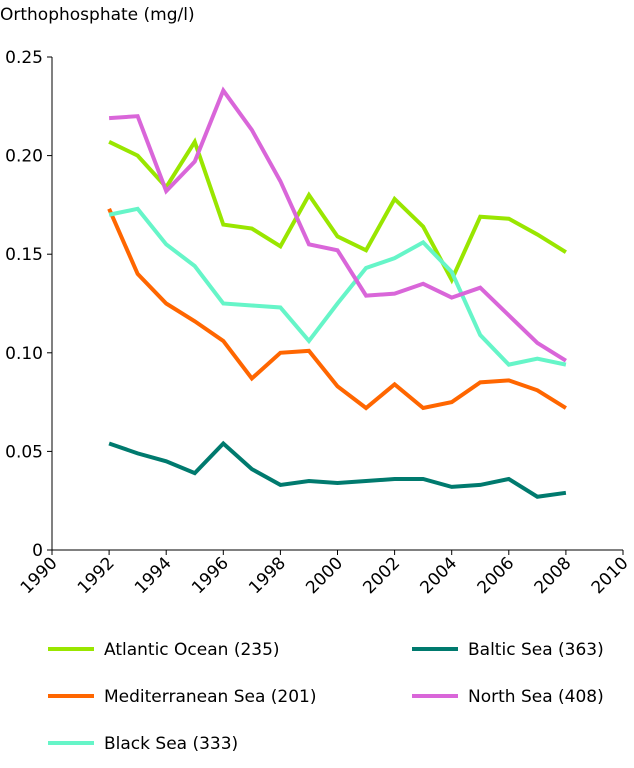 This screenshot has height=768, width=634. I want to click on x-tick-label: 1998, so click(267, 575).